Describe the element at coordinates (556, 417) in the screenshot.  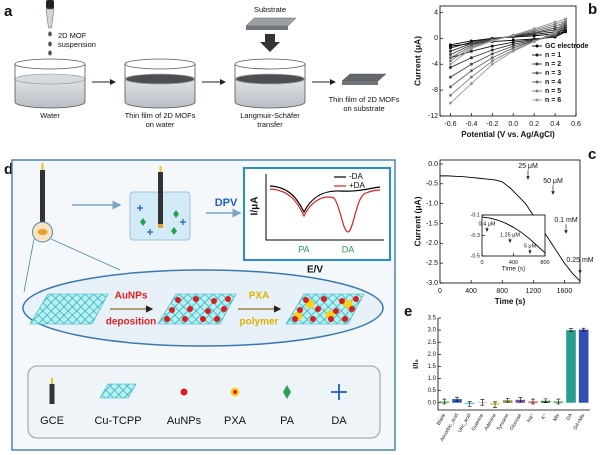
I see `x-tick-label: Mix` at that location.